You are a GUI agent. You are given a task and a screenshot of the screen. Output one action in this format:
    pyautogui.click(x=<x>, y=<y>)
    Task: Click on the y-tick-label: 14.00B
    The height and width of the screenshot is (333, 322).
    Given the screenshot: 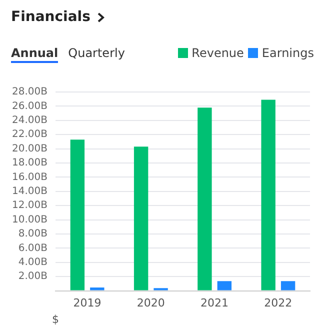 What is the action you would take?
    pyautogui.click(x=30, y=191)
    